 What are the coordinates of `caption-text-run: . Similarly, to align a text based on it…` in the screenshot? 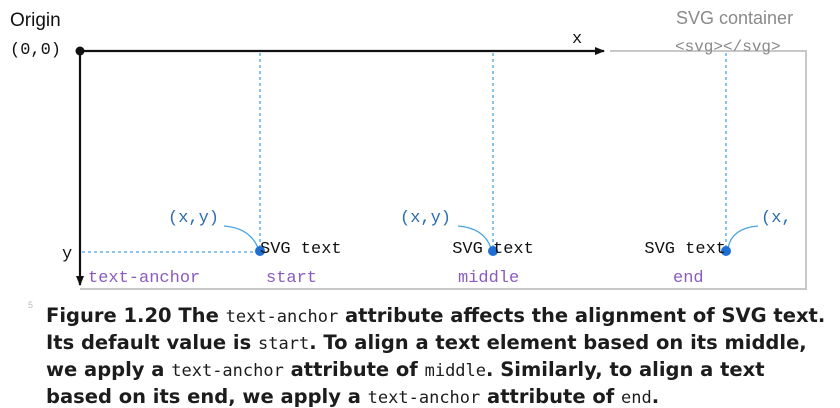 It's located at (405, 383).